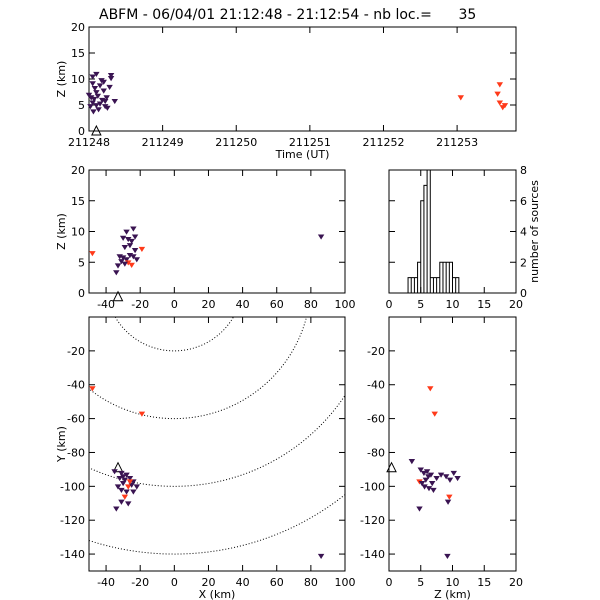  Describe the element at coordinates (383, 142) in the screenshot. I see `x-tick-label: 211252` at that location.